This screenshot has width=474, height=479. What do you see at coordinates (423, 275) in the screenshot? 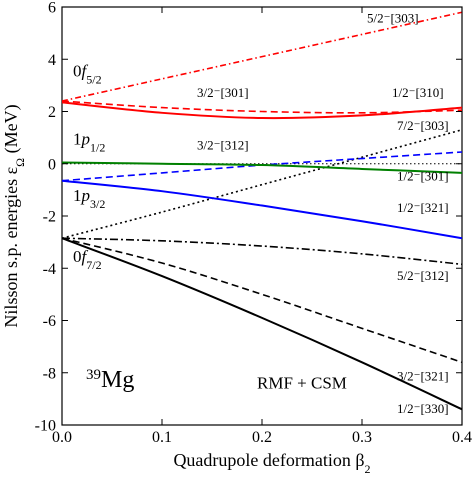
I see `line-label: 5/2⁻[312]` at bounding box center [423, 275].